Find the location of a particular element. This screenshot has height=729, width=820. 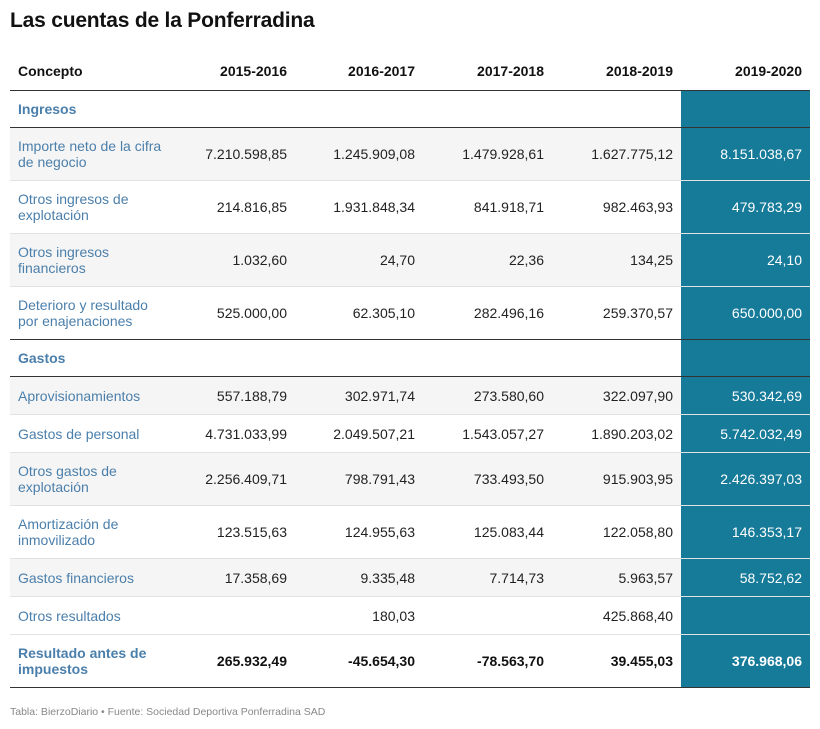

cell-value: 530.342,69 is located at coordinates (745, 395).